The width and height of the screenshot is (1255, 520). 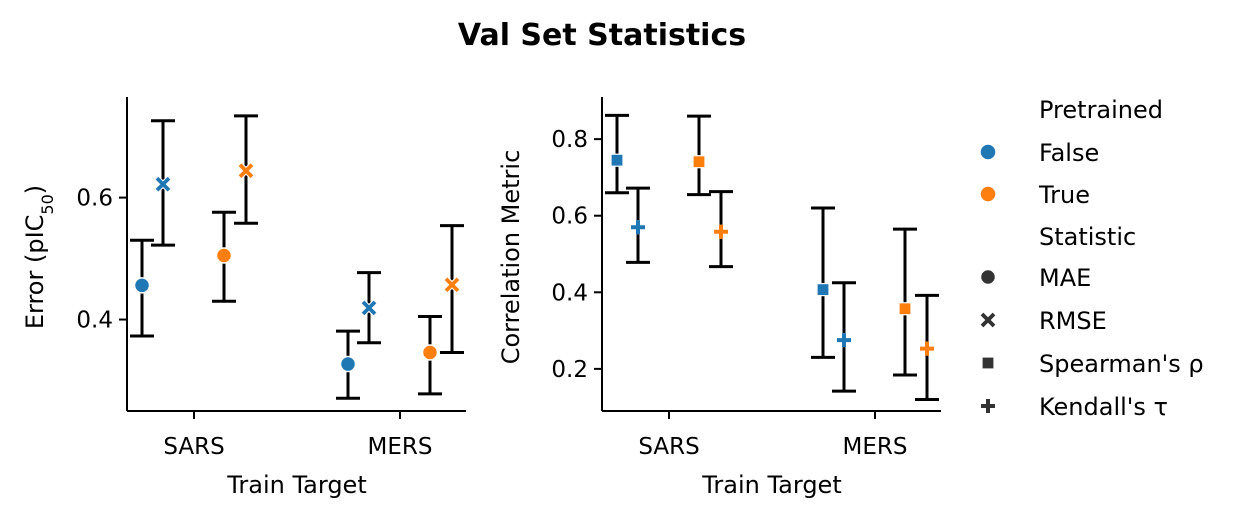 I want to click on legend-label-rmse: RMSE, so click(x=1073, y=321).